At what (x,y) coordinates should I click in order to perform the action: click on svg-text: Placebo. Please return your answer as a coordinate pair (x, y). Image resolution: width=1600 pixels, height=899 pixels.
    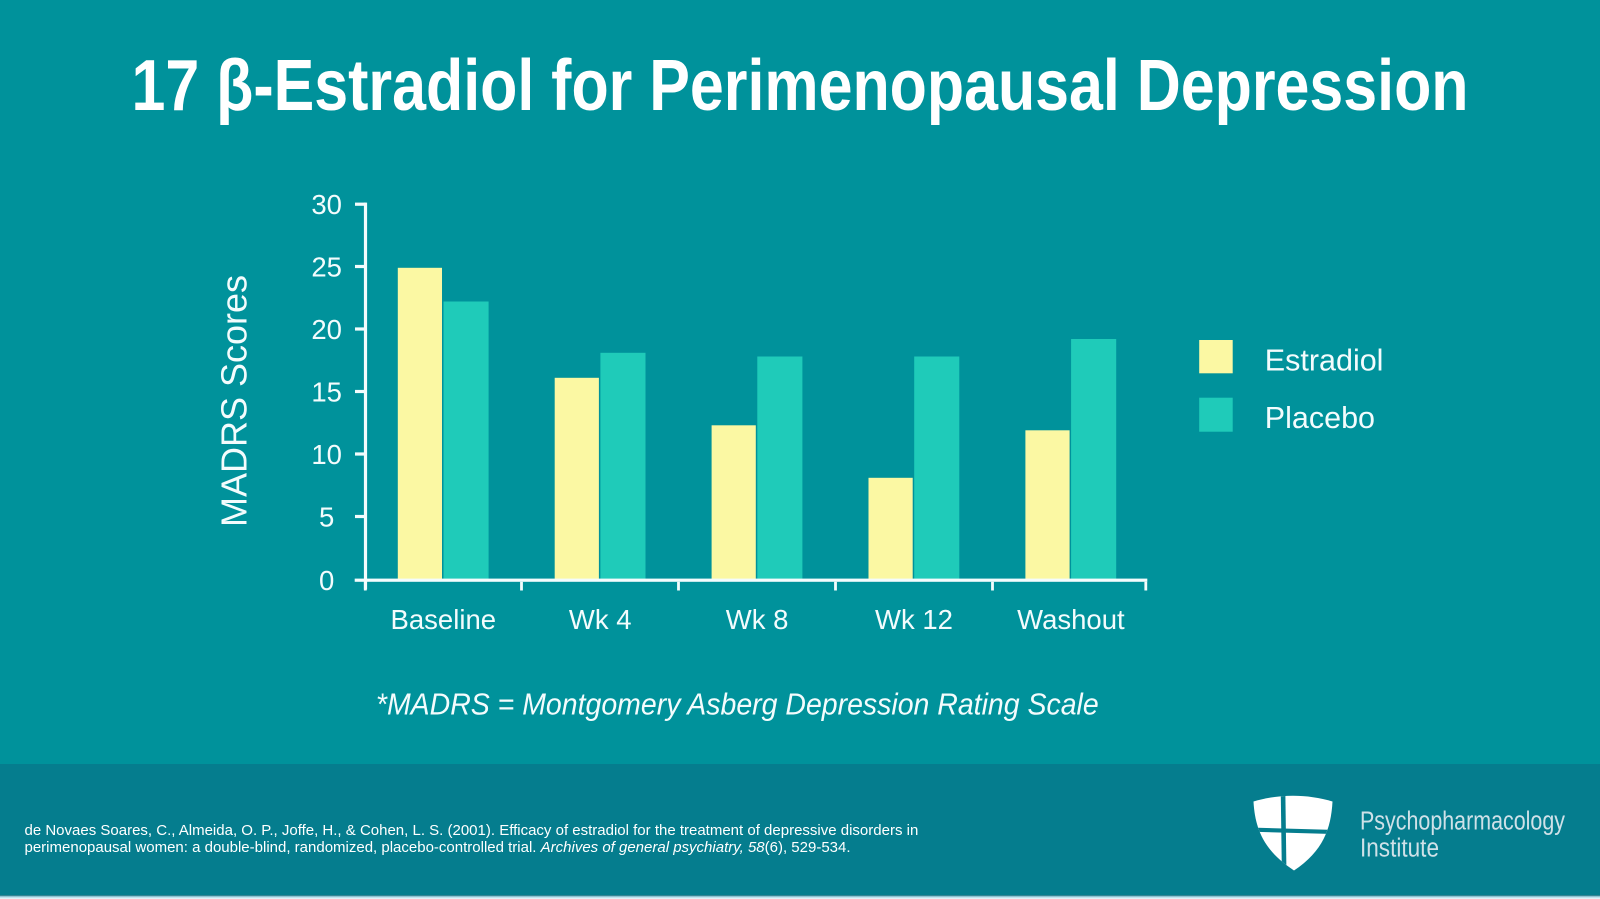
    Looking at the image, I should click on (1320, 418).